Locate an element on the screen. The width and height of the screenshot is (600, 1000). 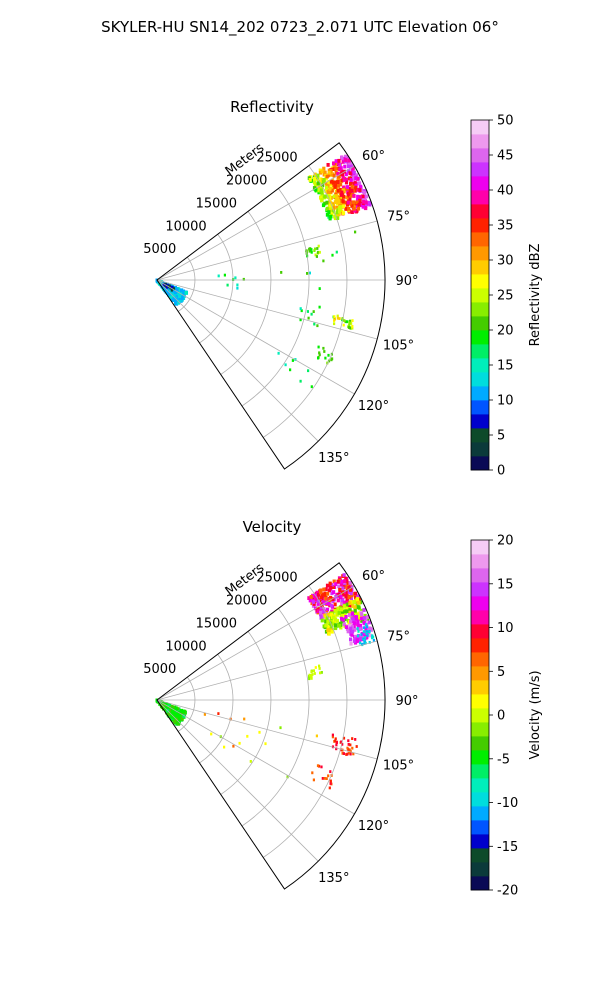
range-tick-label: 15000 is located at coordinates (216, 203).